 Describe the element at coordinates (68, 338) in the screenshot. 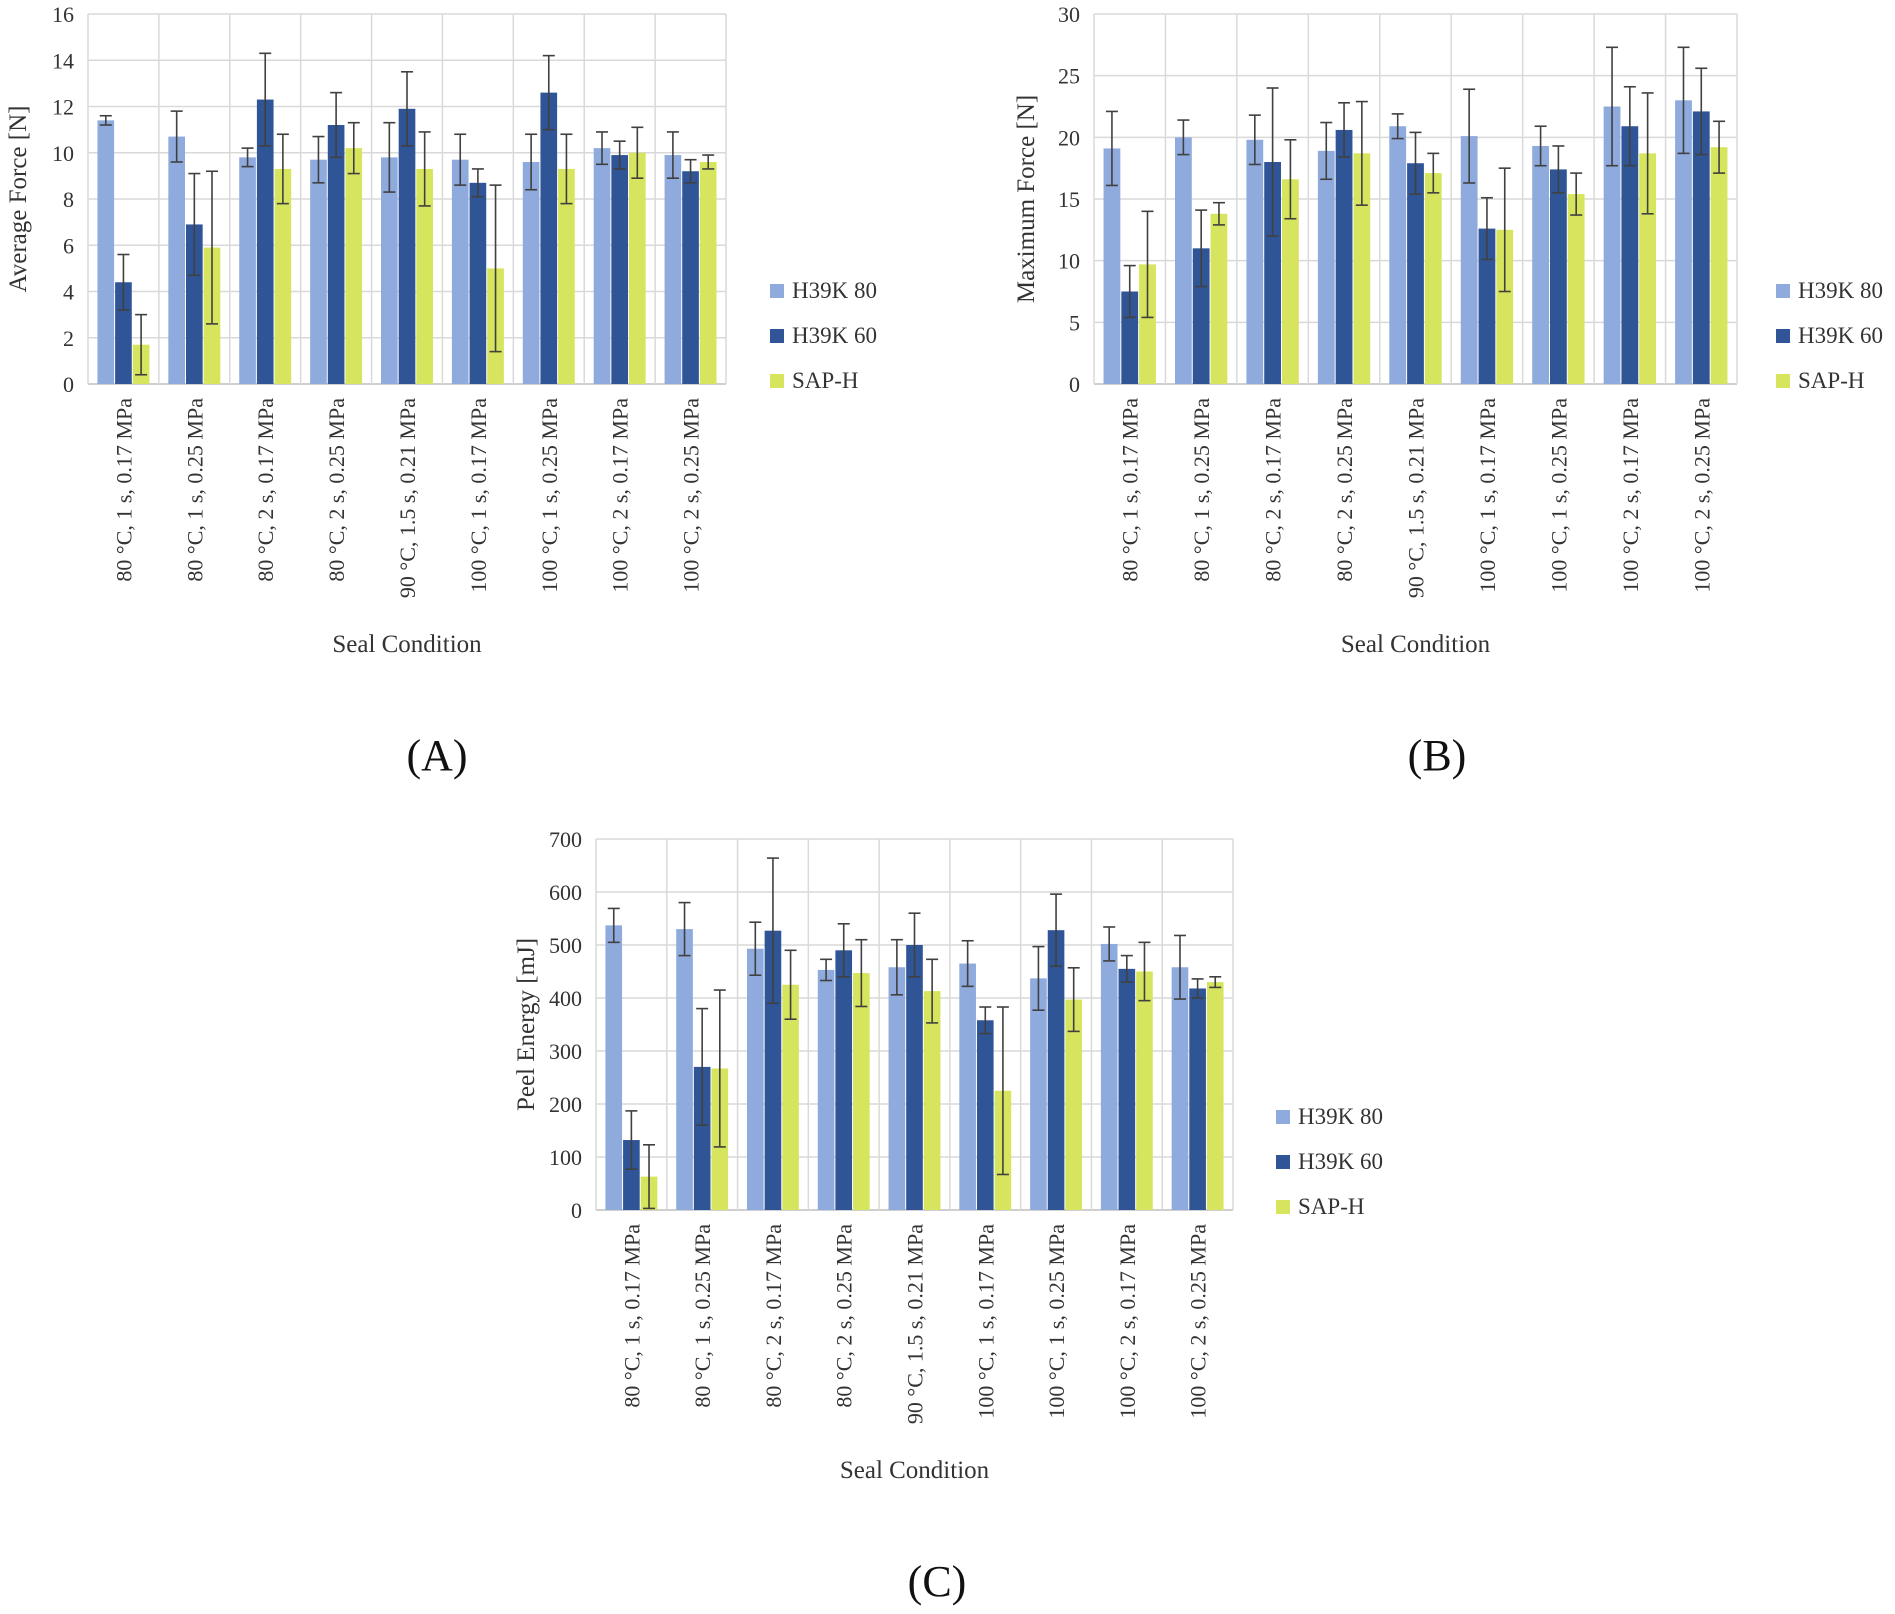

I see `y-tick-label: 2` at that location.